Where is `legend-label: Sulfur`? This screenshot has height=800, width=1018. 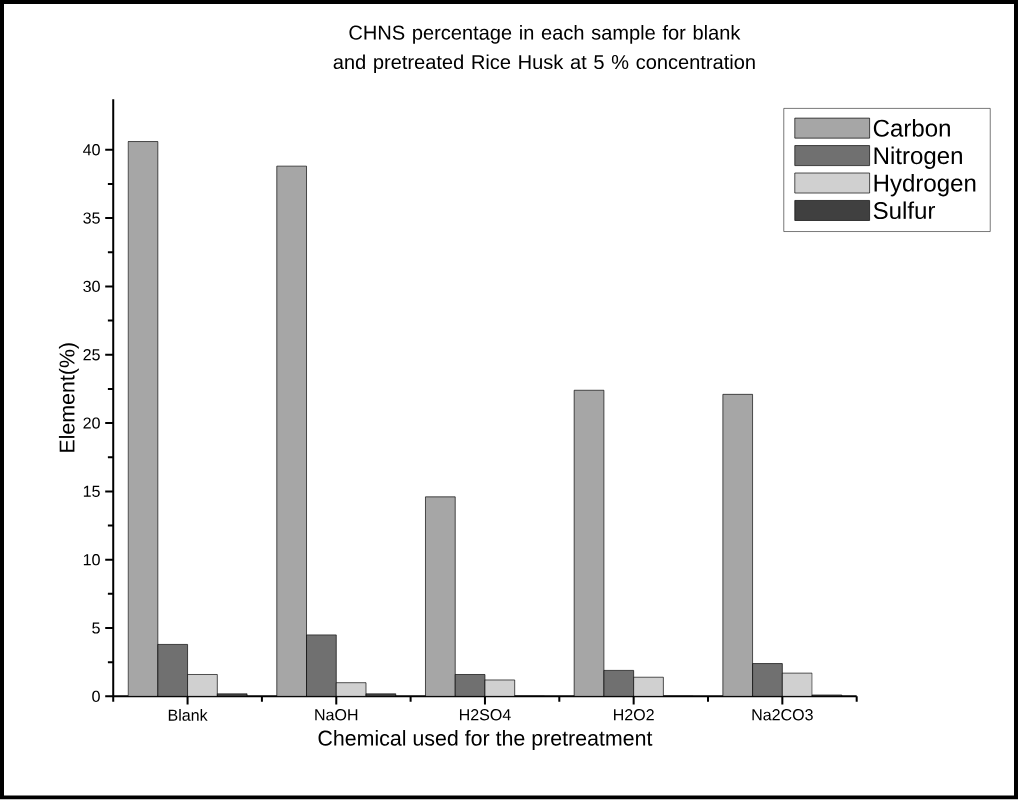 legend-label: Sulfur is located at coordinates (904, 210).